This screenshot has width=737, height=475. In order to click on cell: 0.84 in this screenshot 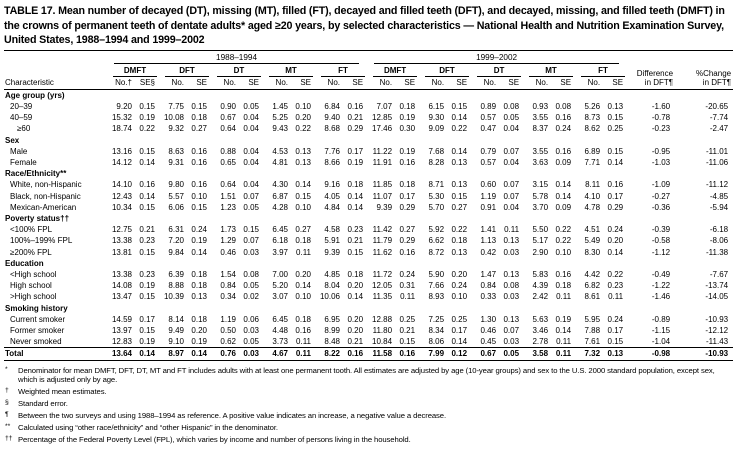, I will do `click(228, 286)`.